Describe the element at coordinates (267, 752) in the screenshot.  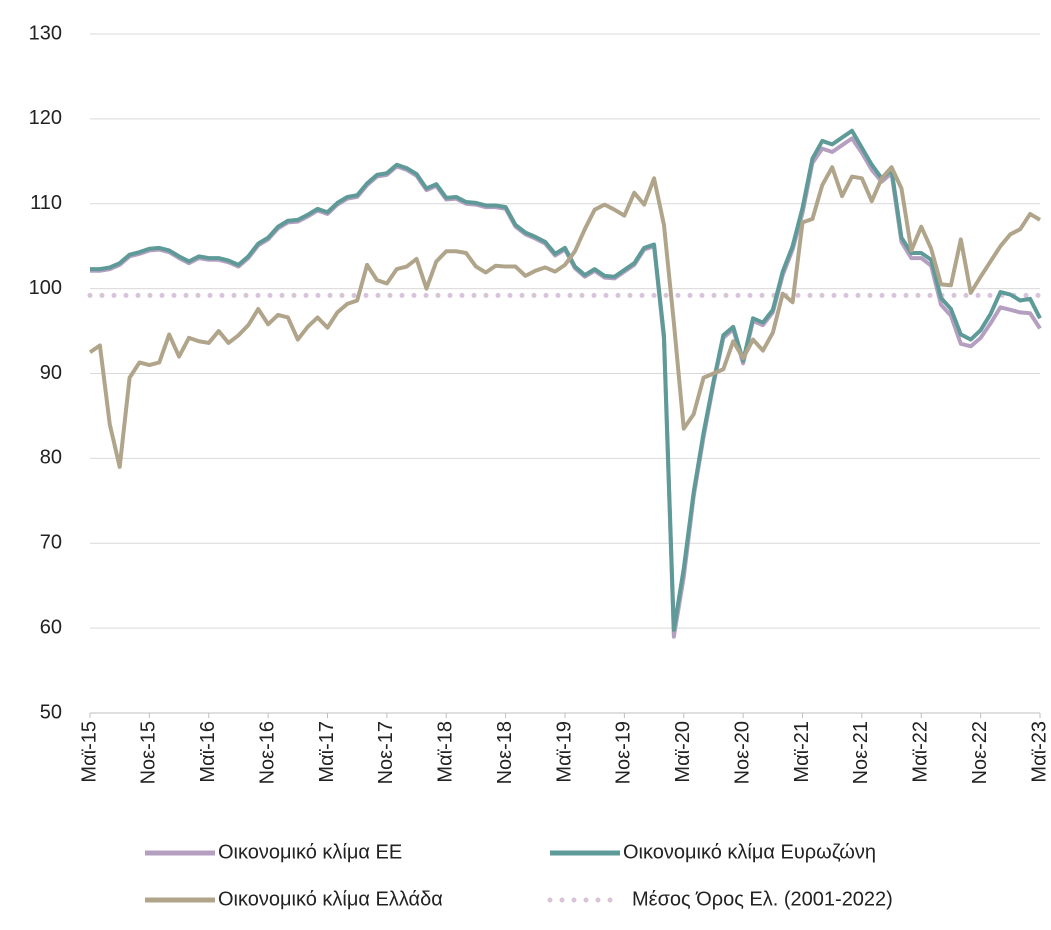
I see `x-tick-label: Νοε-16` at that location.